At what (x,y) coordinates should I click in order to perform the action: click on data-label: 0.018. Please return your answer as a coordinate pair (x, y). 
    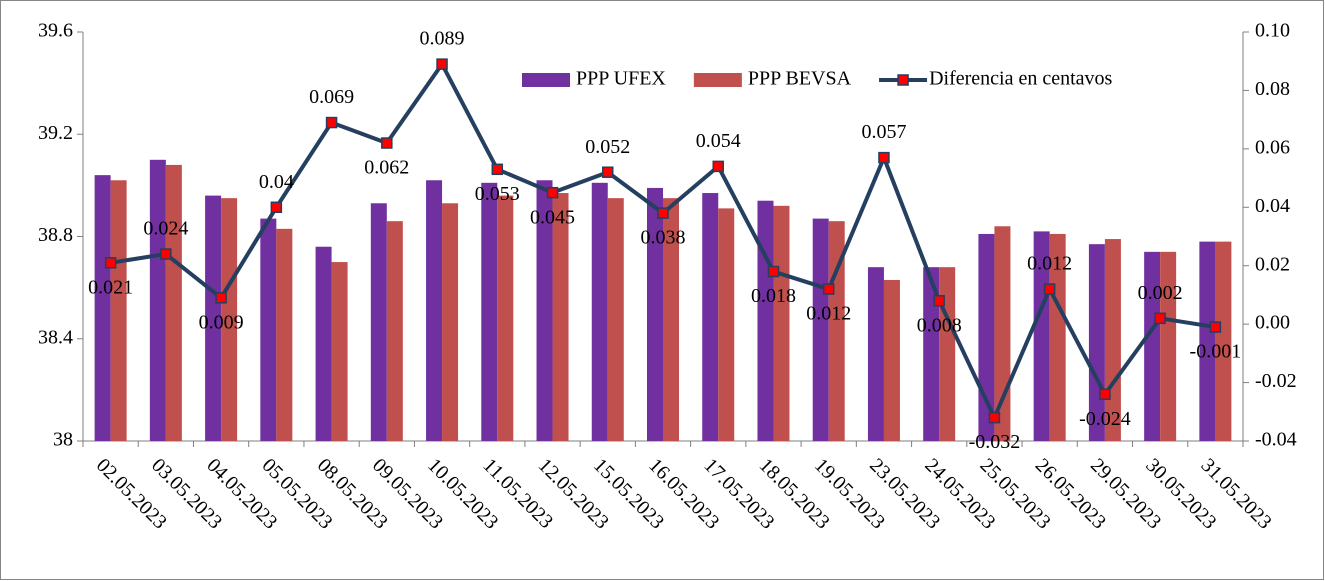
    Looking at the image, I should click on (773, 296).